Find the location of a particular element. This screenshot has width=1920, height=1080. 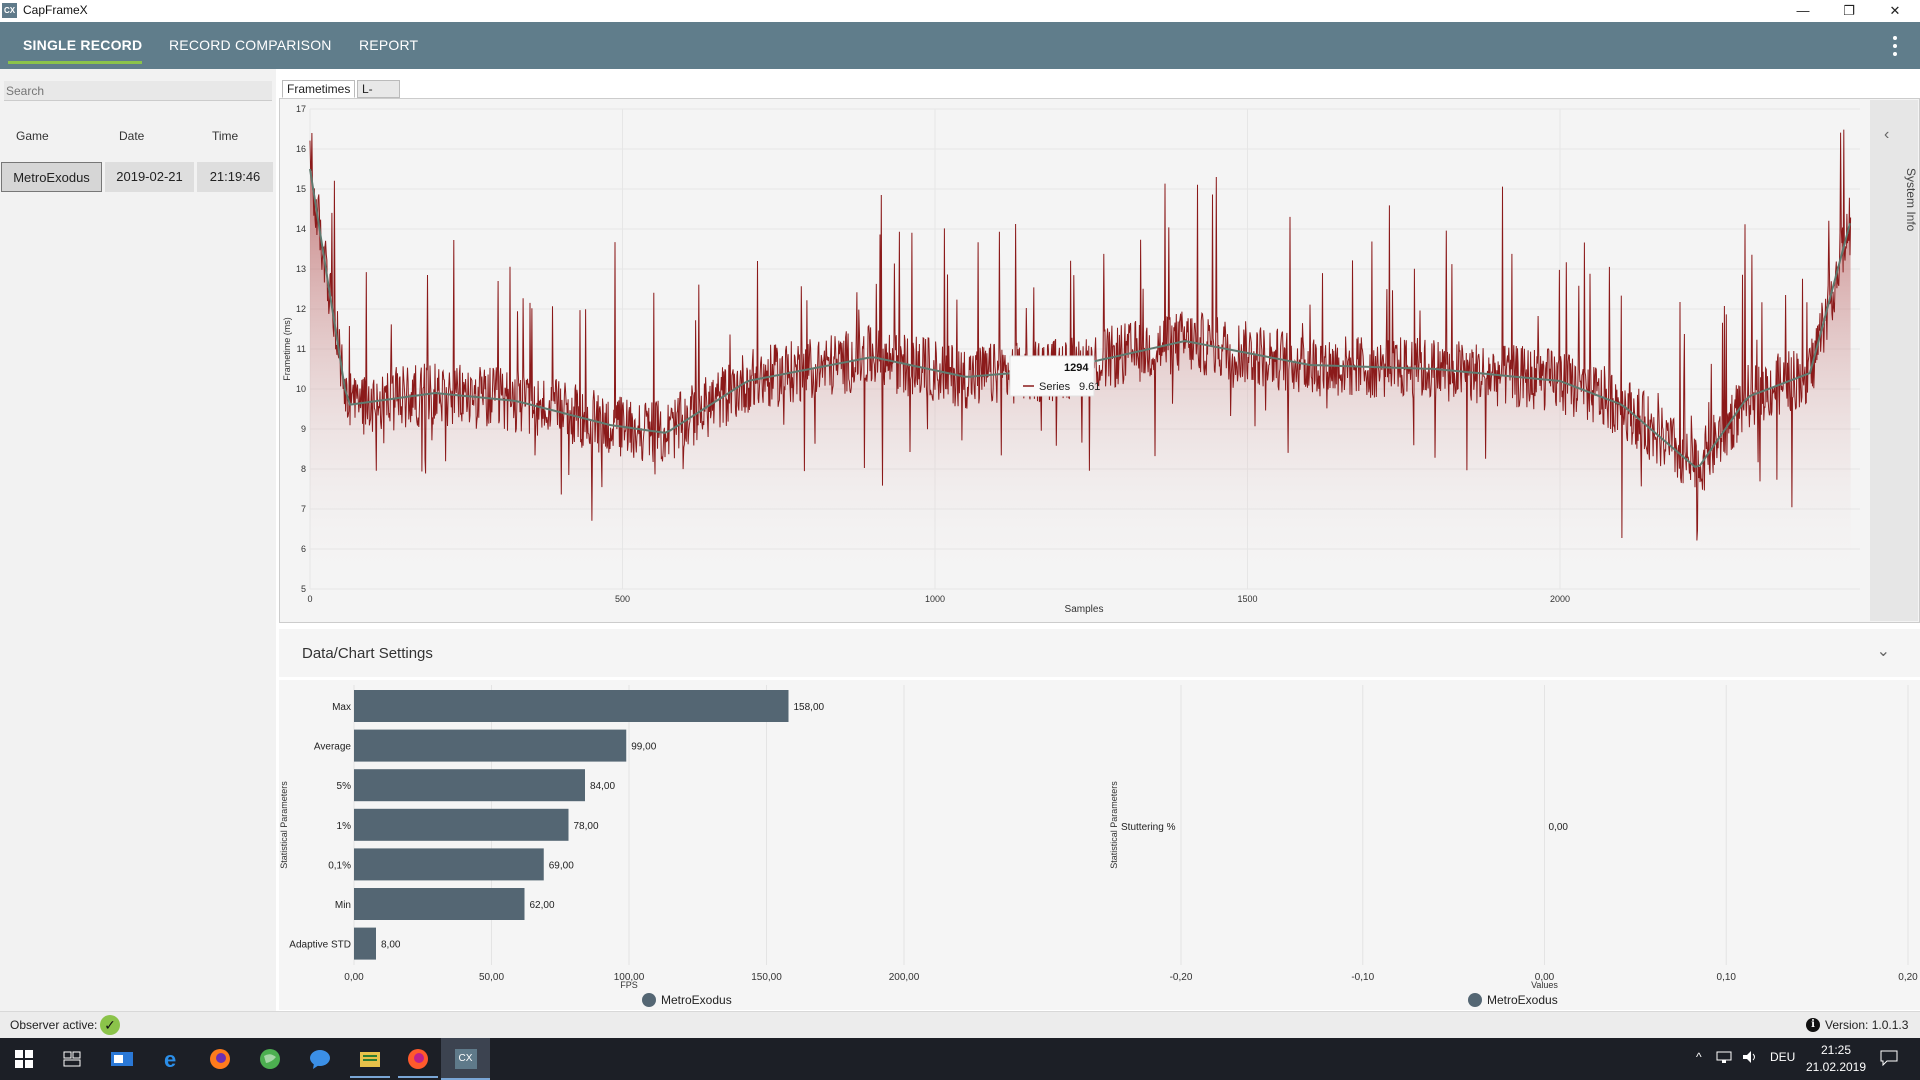

y-tick-label: 6 is located at coordinates (303, 549).